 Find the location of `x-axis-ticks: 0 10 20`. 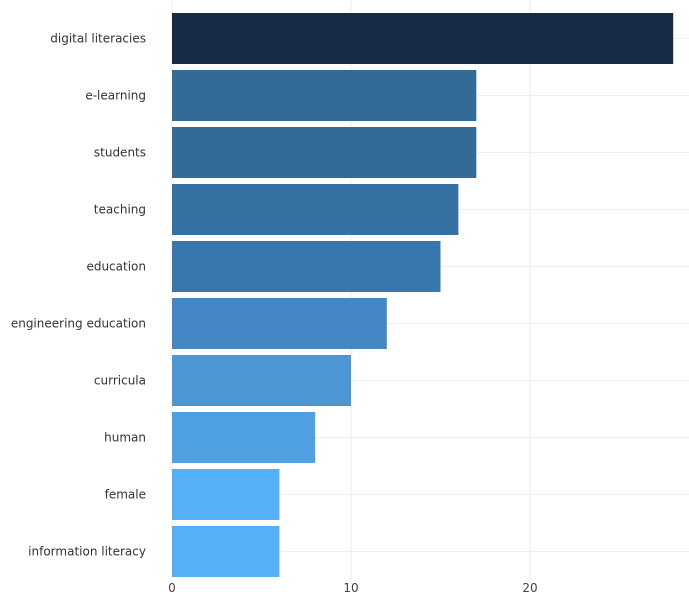

x-axis-ticks: 0 10 20 is located at coordinates (352, 588).